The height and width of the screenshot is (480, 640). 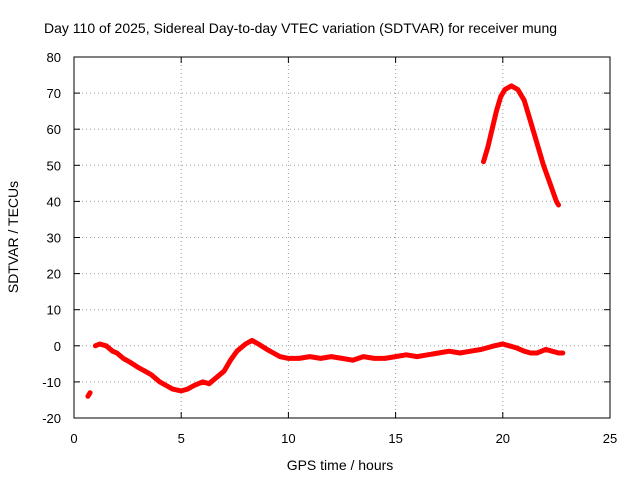 What do you see at coordinates (51, 418) in the screenshot?
I see `y-tick-label: -20` at bounding box center [51, 418].